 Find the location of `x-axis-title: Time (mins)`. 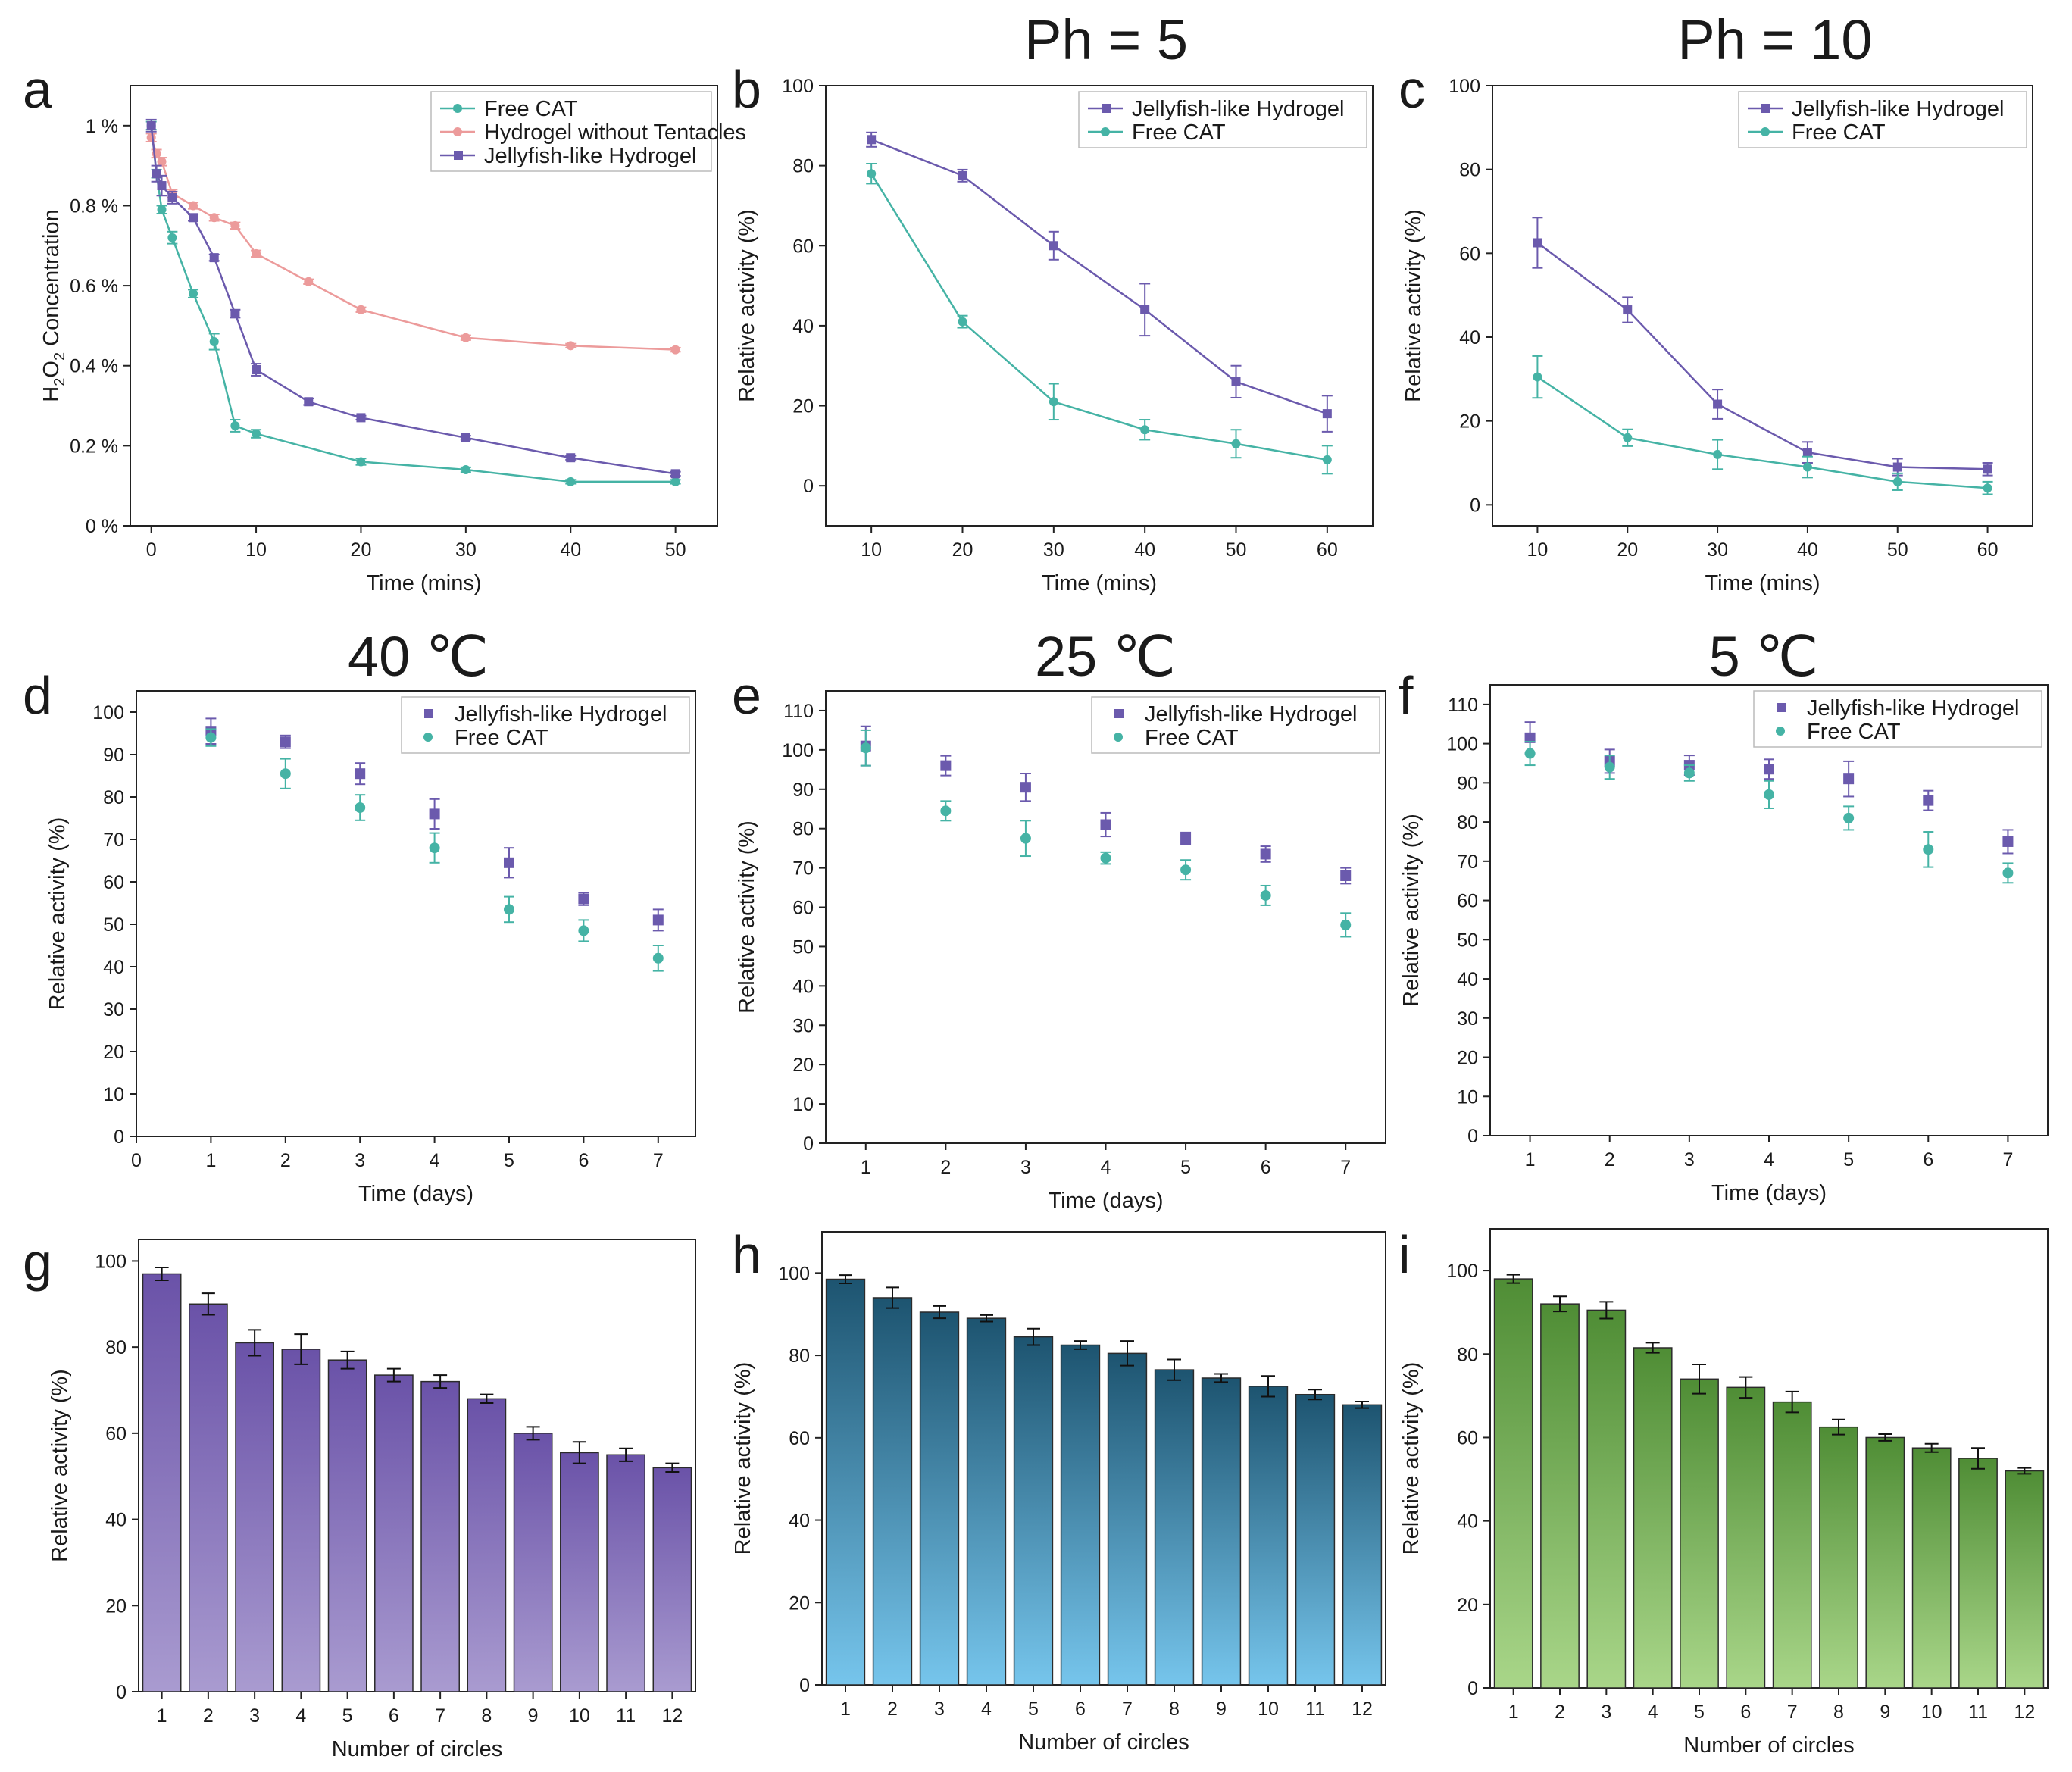

x-axis-title: Time (mins) is located at coordinates (424, 583).